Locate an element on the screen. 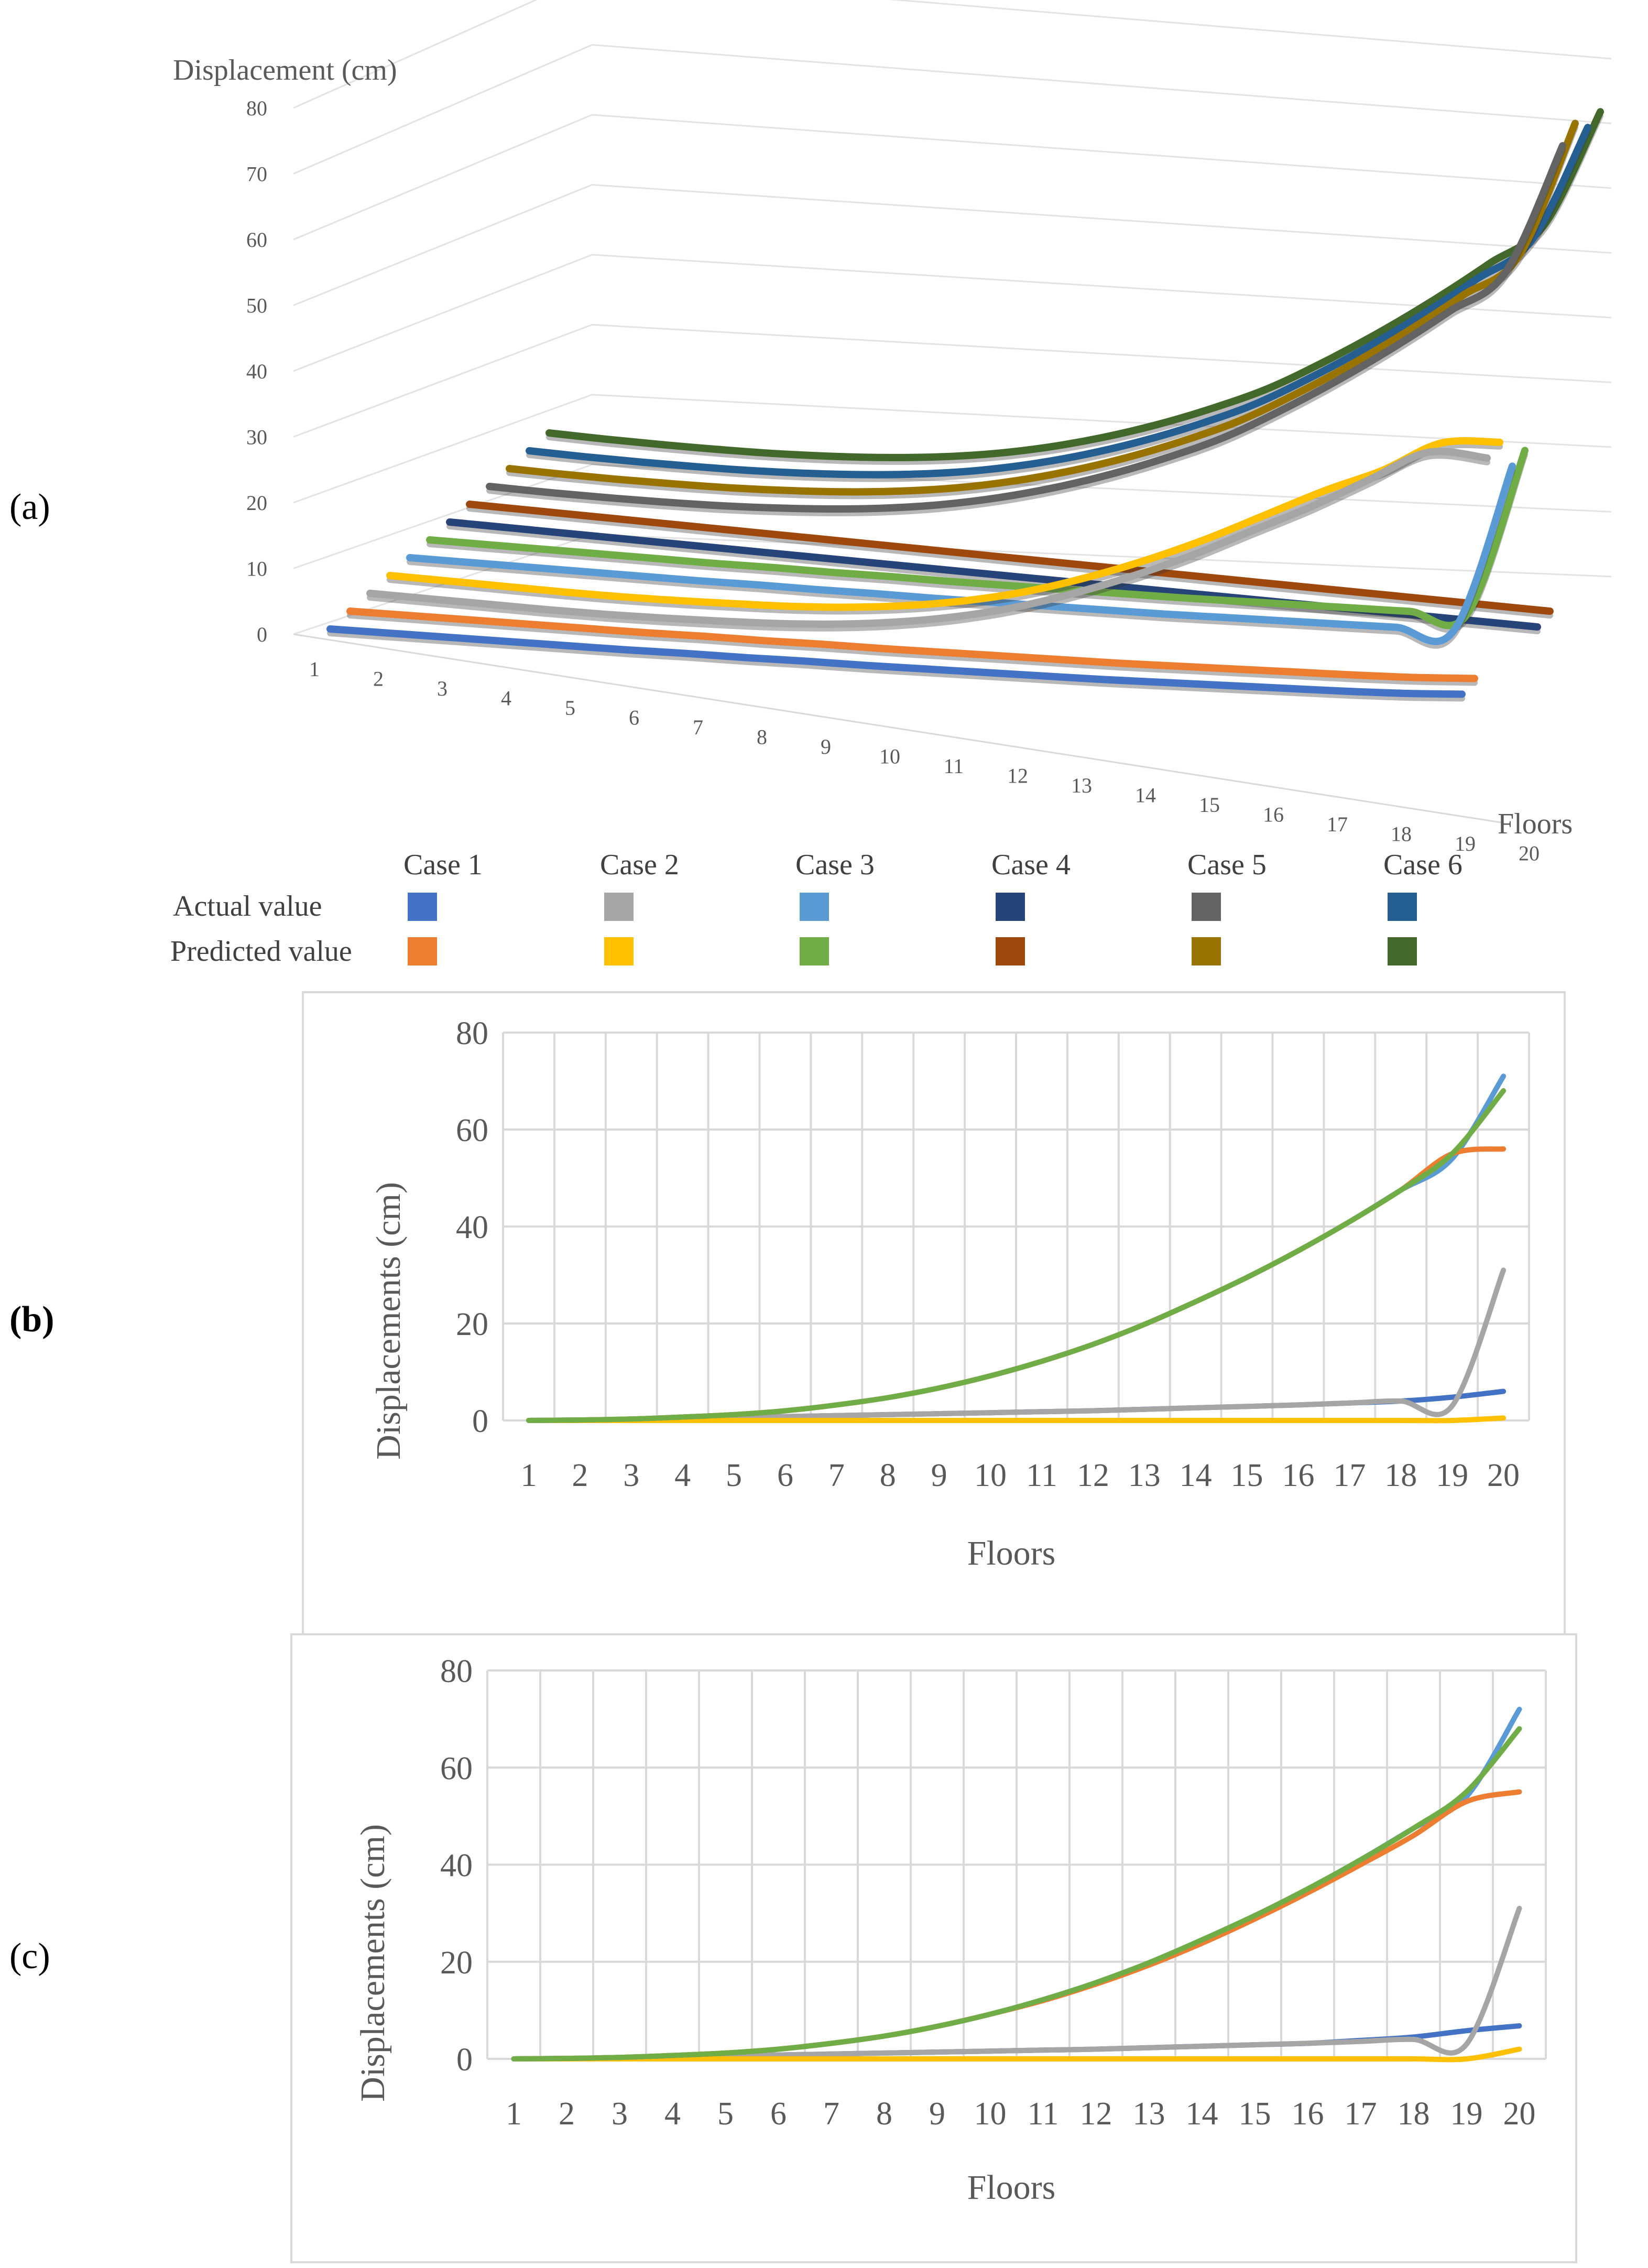 The image size is (1648, 2268). chart-a-x-ticks: 1 2 3 4 5 6 7 8 9 10 11 12 13 14 15 16 17 18 19 20 is located at coordinates (924, 761).